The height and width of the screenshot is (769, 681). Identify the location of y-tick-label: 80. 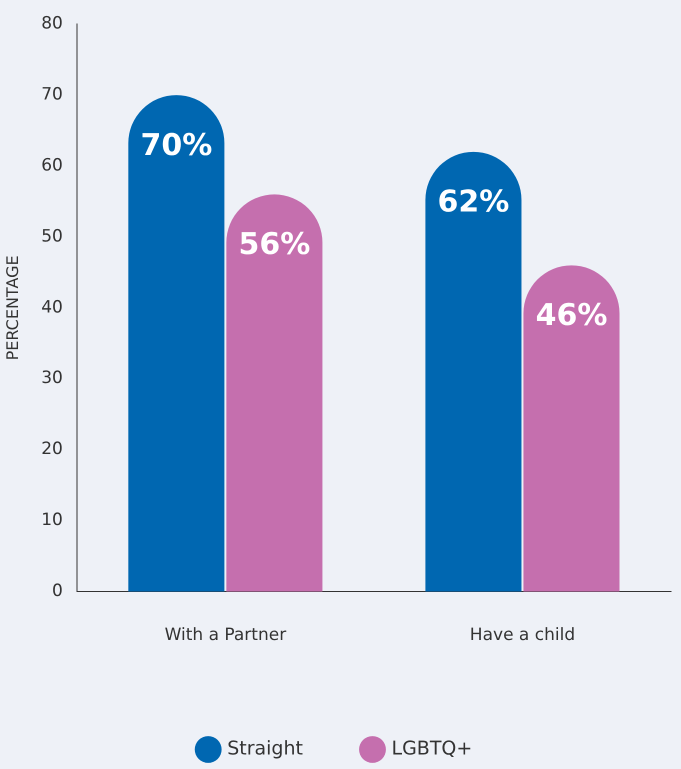
(52, 24).